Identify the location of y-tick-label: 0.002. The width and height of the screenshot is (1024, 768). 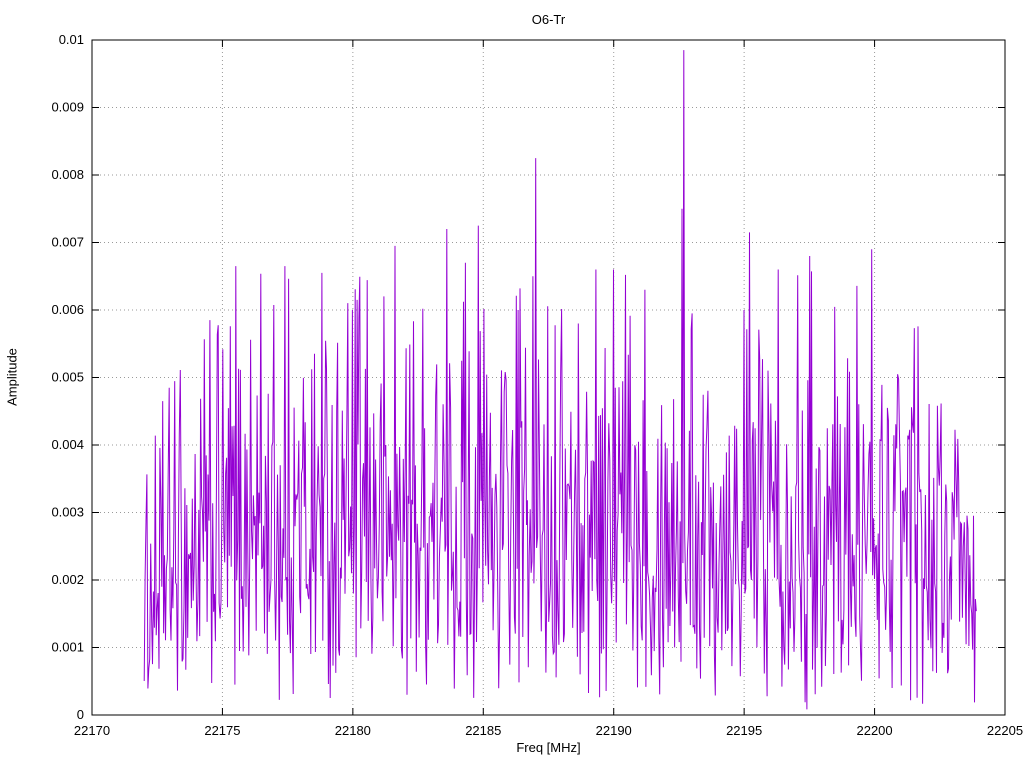
(67, 579).